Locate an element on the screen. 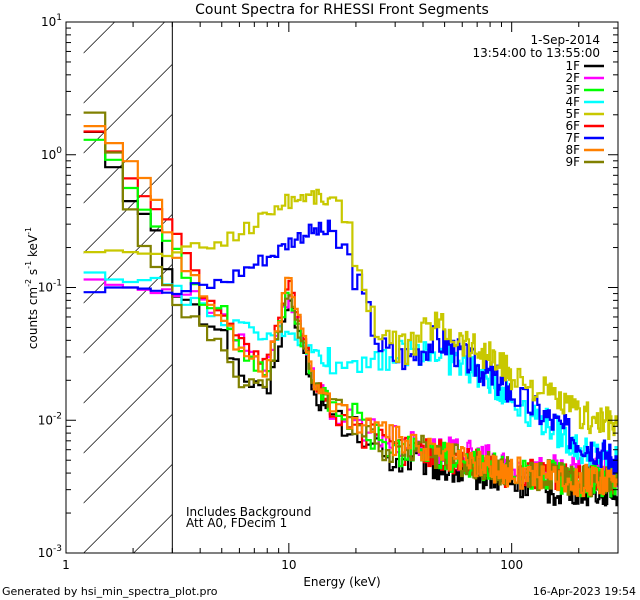 The height and width of the screenshot is (600, 640). legend-label: 9F is located at coordinates (572, 162).